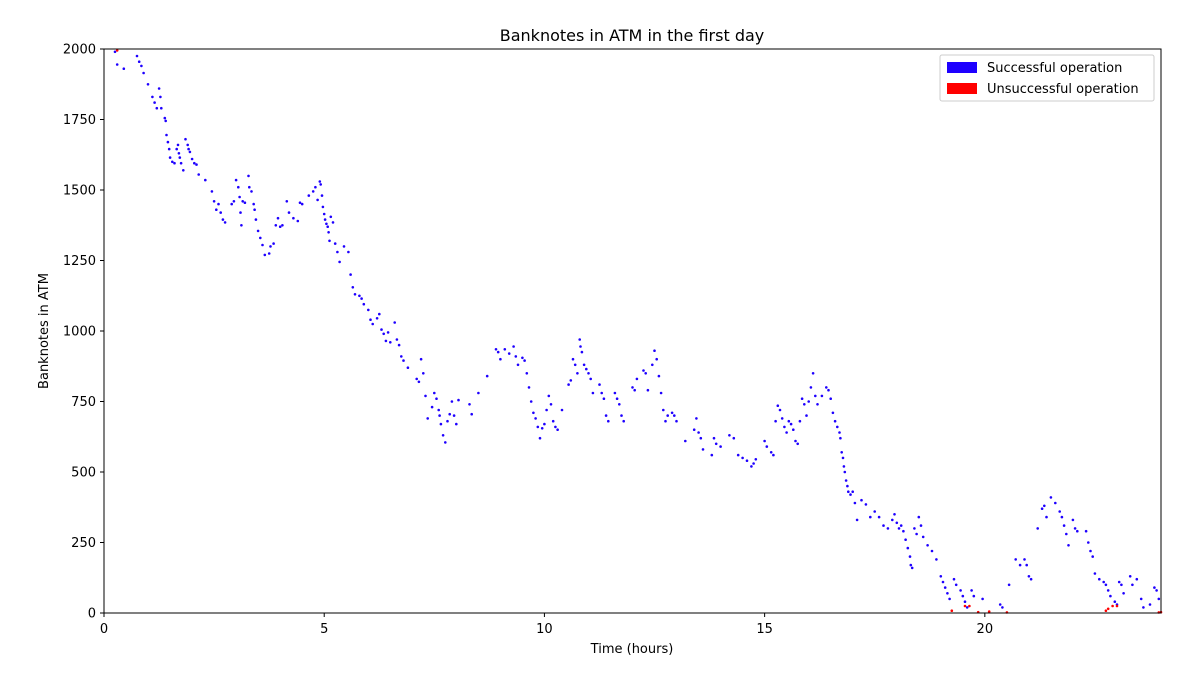 This screenshot has width=1198, height=682. What do you see at coordinates (962, 88) in the screenshot?
I see `legend-swatch-unsuccessful` at bounding box center [962, 88].